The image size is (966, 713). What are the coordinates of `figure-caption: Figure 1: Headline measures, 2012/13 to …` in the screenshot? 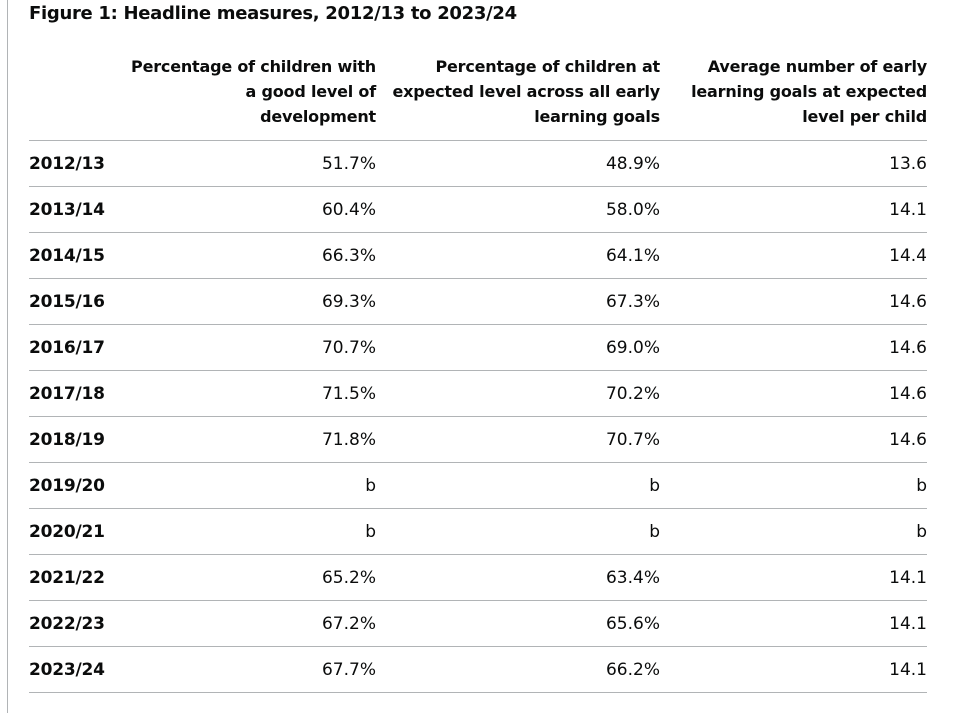 It's located at (273, 13).